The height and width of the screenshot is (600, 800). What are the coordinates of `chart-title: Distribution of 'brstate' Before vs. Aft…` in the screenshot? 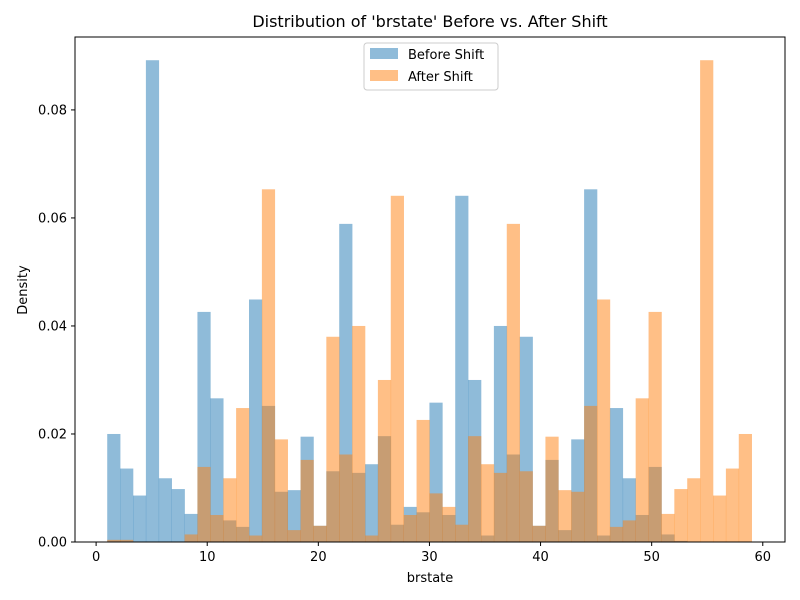 It's located at (429, 21).